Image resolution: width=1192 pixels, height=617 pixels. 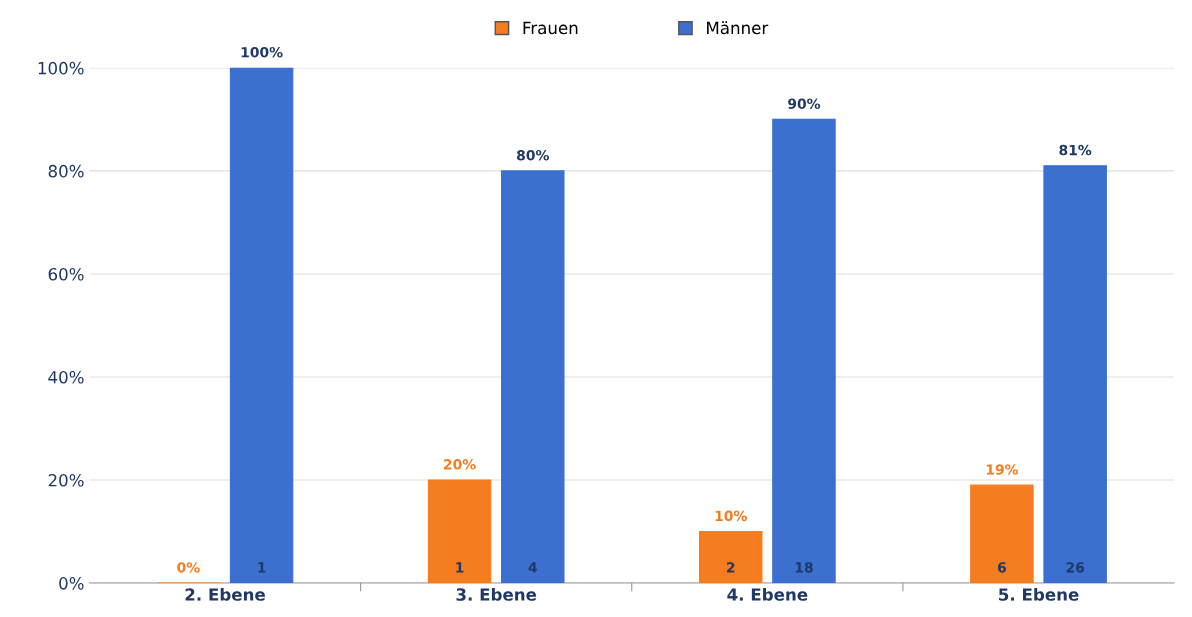 What do you see at coordinates (66, 274) in the screenshot?
I see `y-tick-label: 60%` at bounding box center [66, 274].